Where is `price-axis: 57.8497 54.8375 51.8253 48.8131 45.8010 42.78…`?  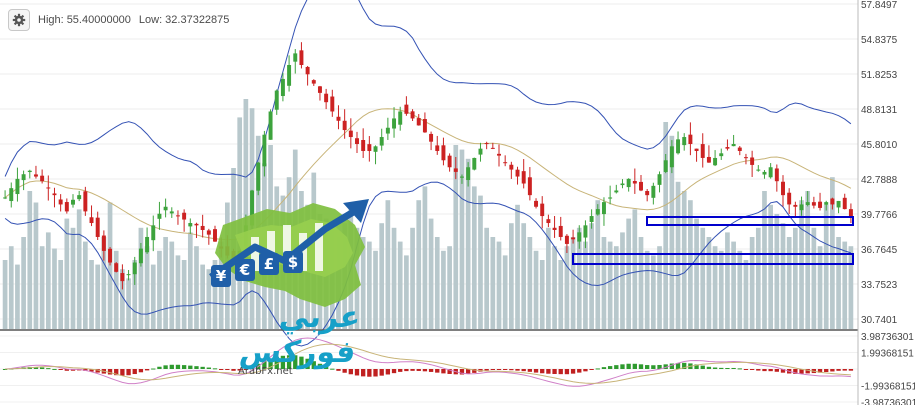
price-axis: 57.8497 54.8375 51.8253 48.8131 45.8010 42.78… is located at coordinates (879, 163).